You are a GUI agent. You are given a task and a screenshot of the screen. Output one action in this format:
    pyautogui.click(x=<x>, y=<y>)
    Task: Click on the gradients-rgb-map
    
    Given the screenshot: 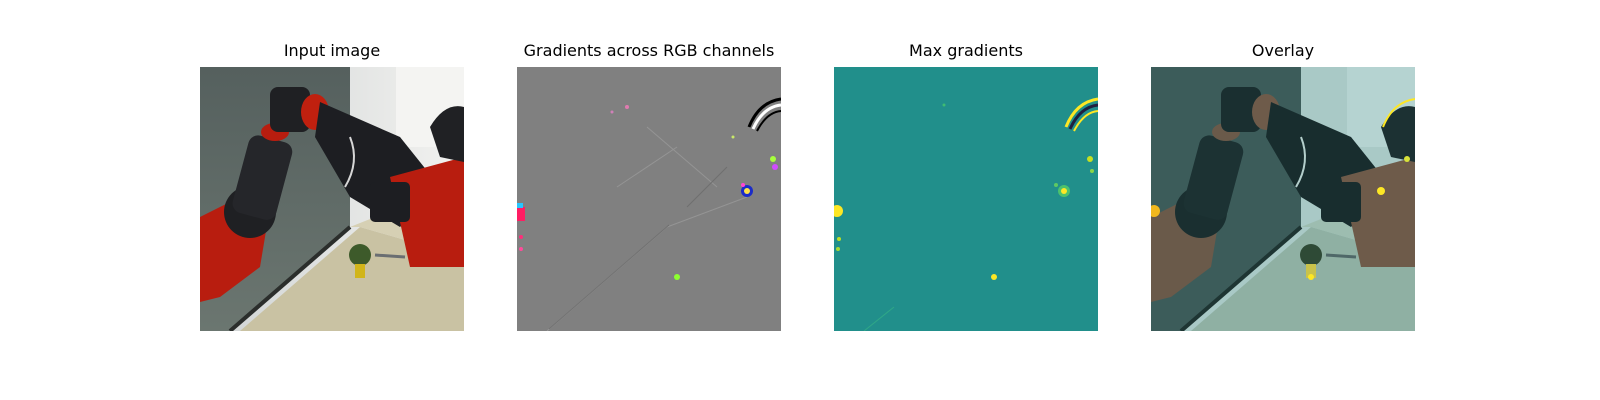 What is the action you would take?
    pyautogui.click(x=649, y=199)
    